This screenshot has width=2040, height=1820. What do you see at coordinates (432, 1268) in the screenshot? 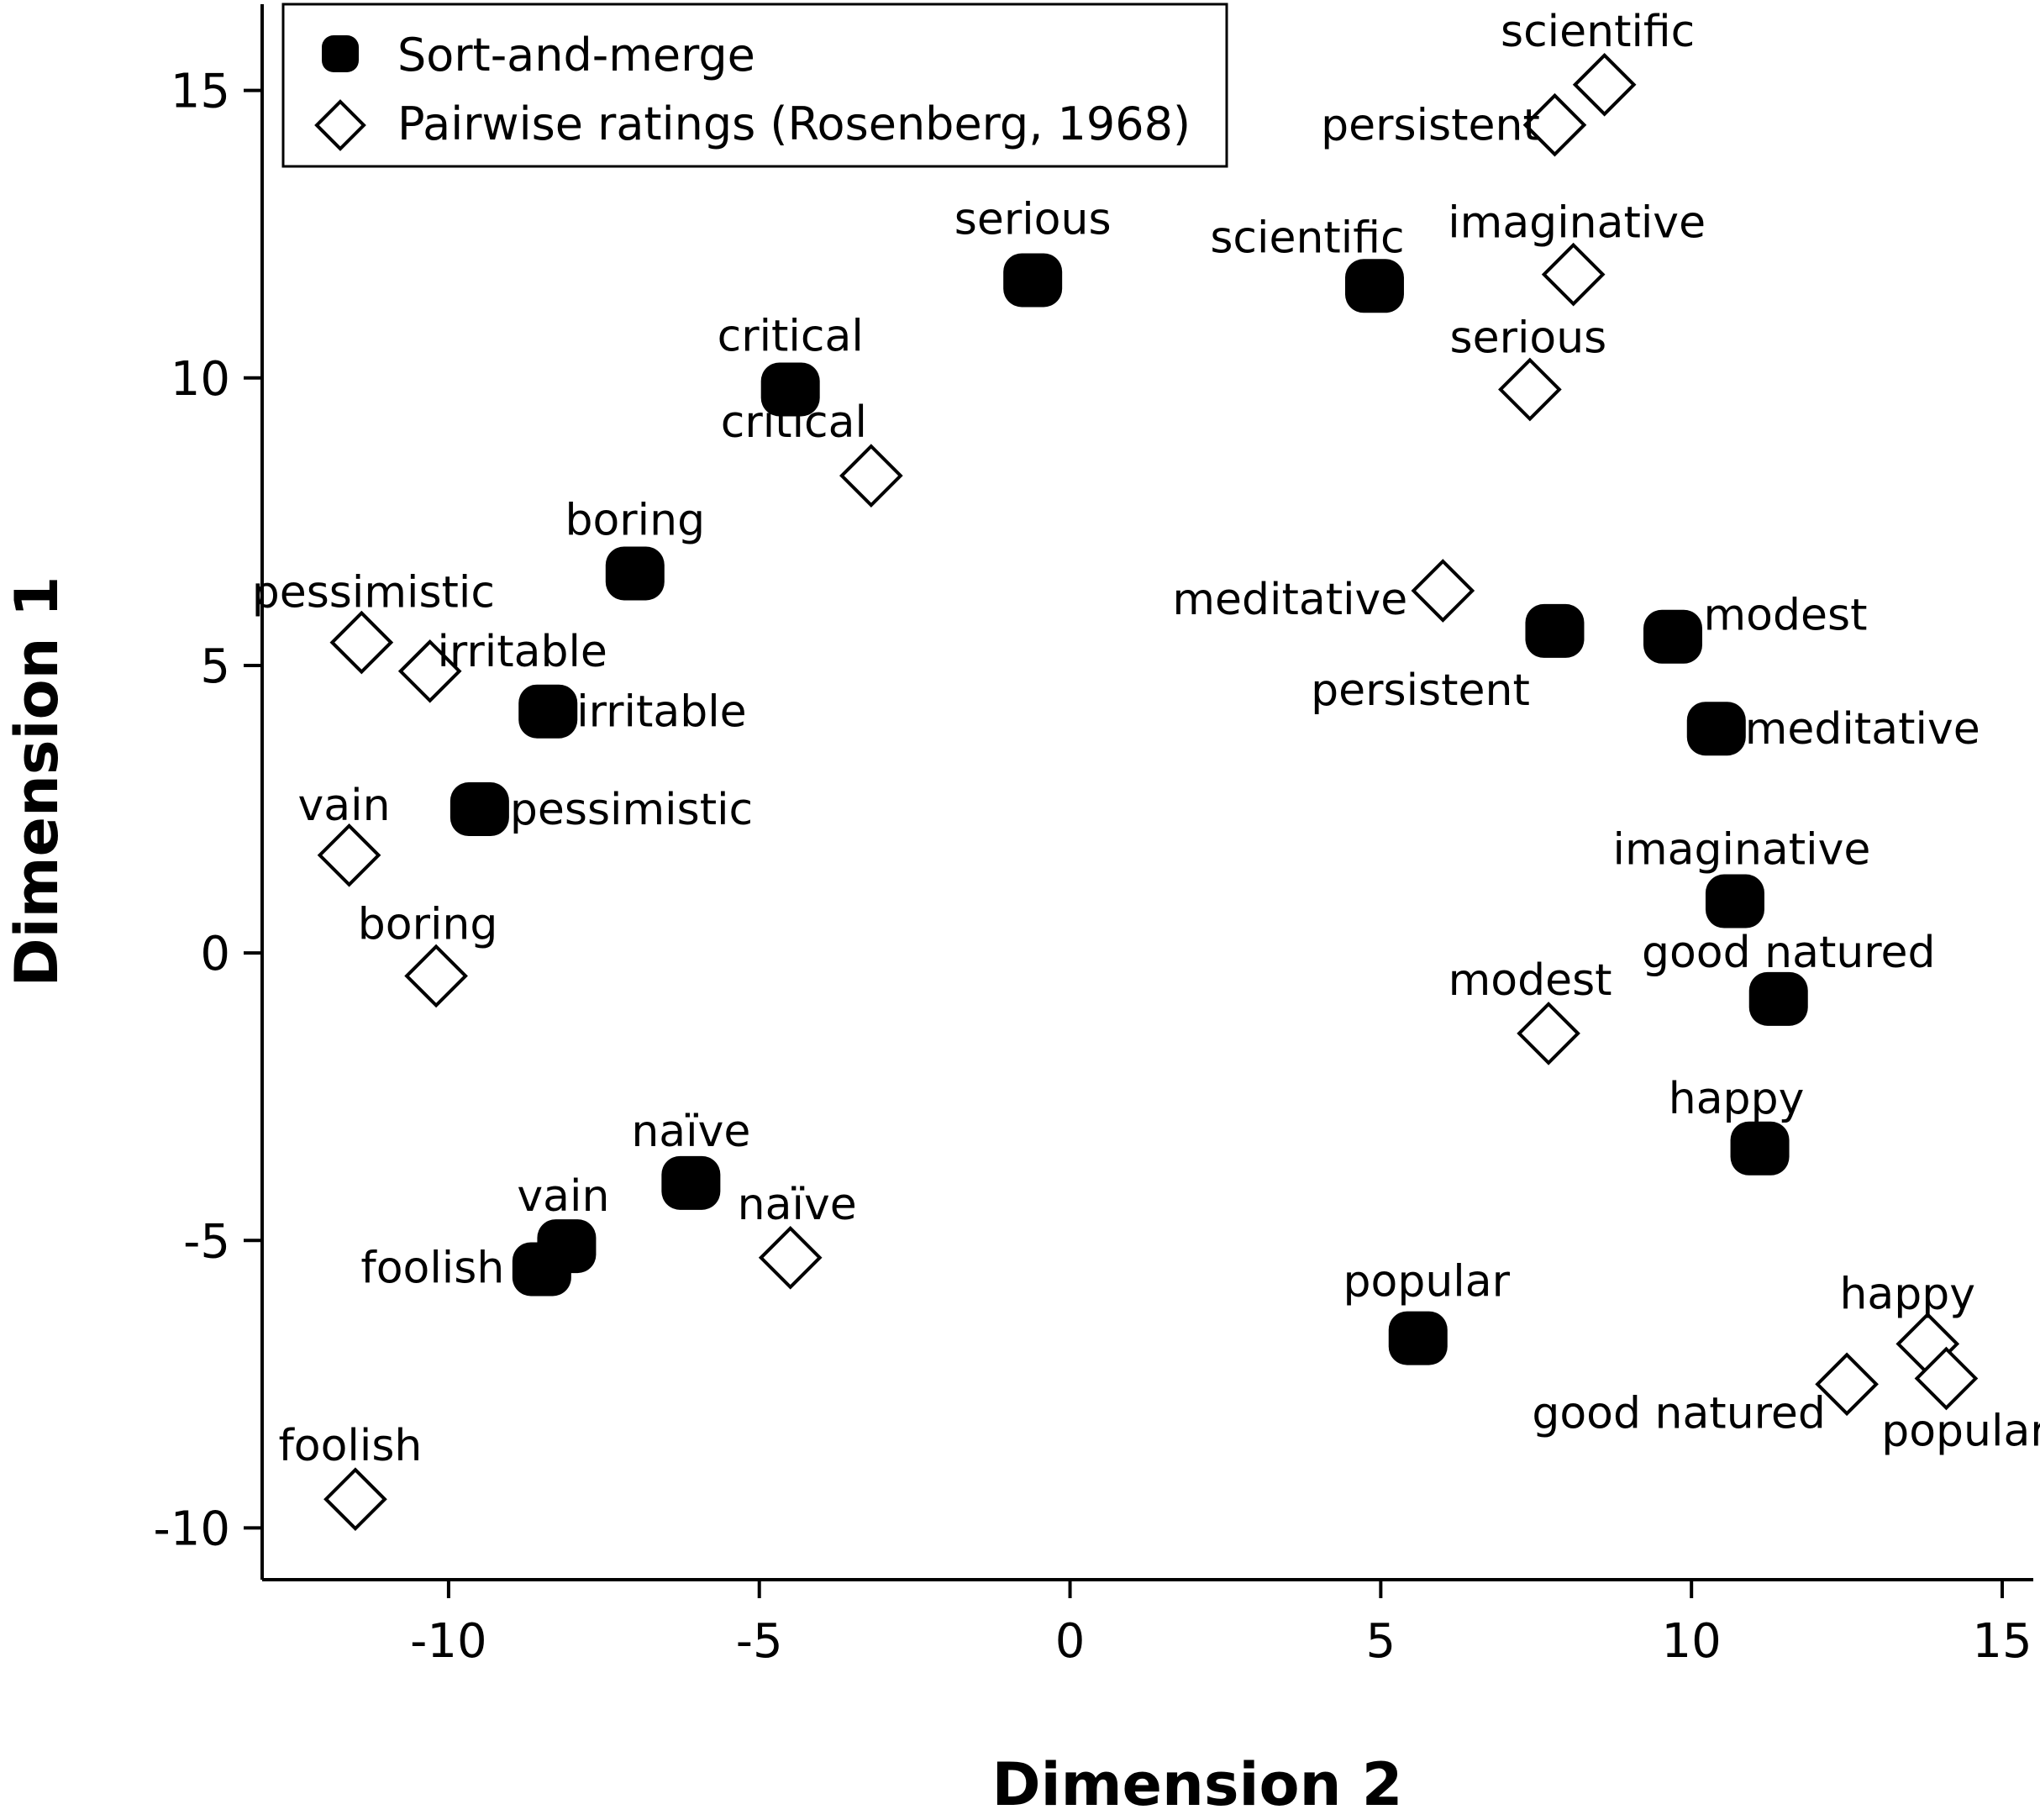
I see `point-label-sort-and-merge-foolish: foolish` at bounding box center [432, 1268].